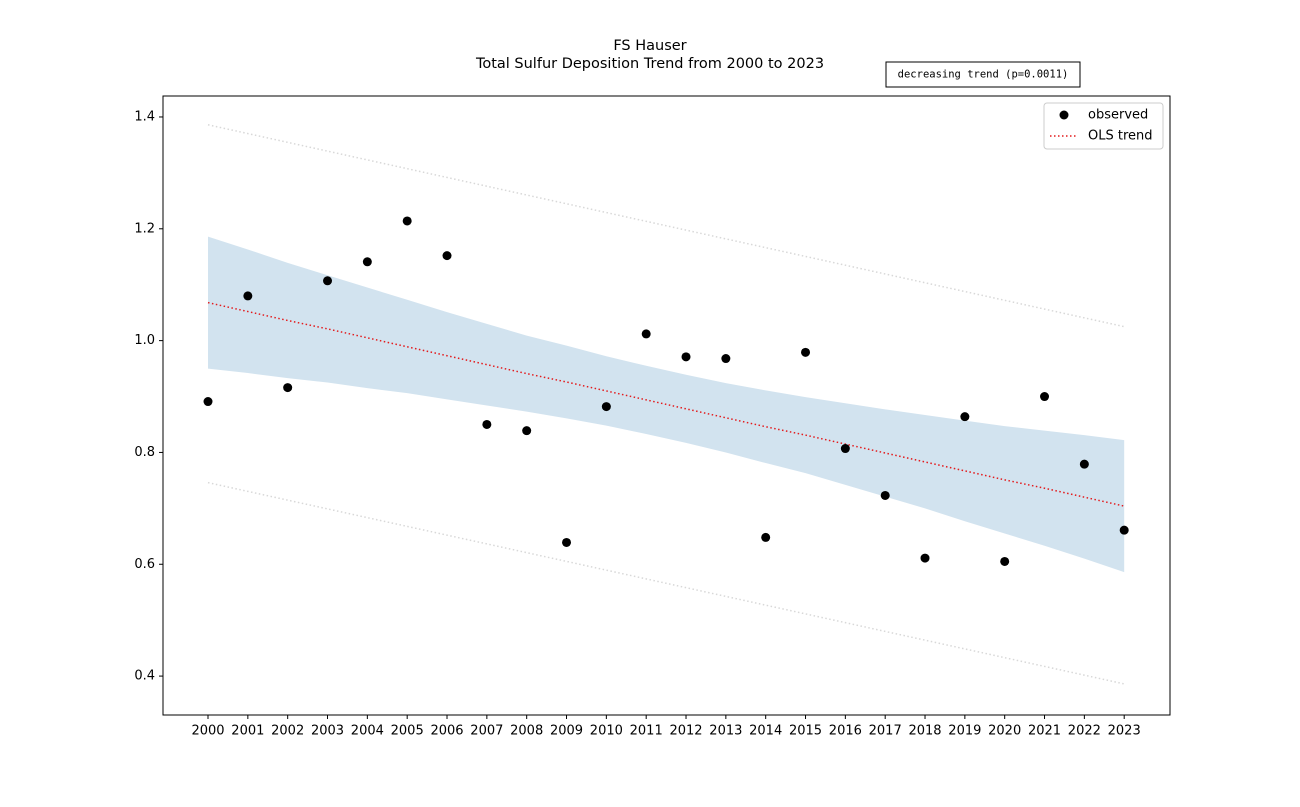 The width and height of the screenshot is (1300, 807). What do you see at coordinates (144, 340) in the screenshot?
I see `y-tick-label: 1.0` at bounding box center [144, 340].